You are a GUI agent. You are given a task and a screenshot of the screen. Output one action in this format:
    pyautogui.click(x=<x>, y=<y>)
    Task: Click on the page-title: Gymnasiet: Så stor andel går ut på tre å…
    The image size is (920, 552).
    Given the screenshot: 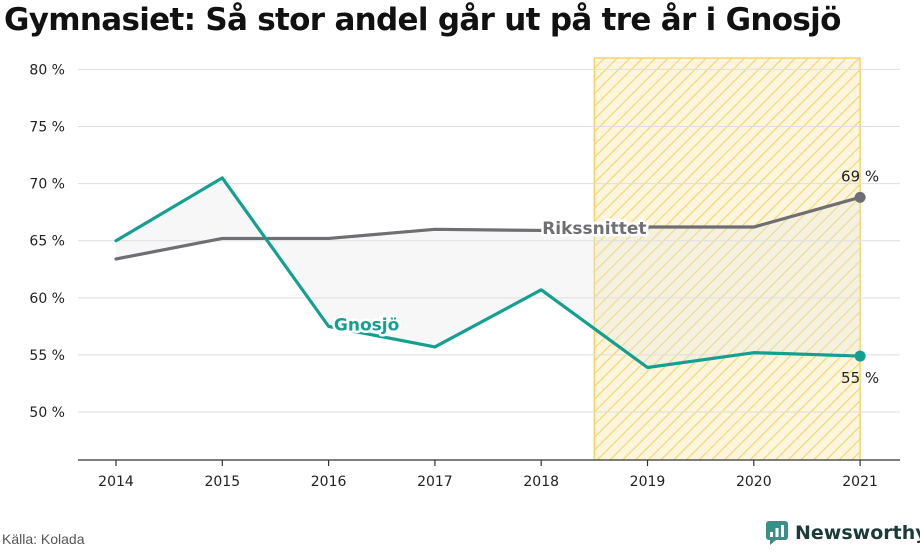 What is the action you would take?
    pyautogui.click(x=422, y=20)
    